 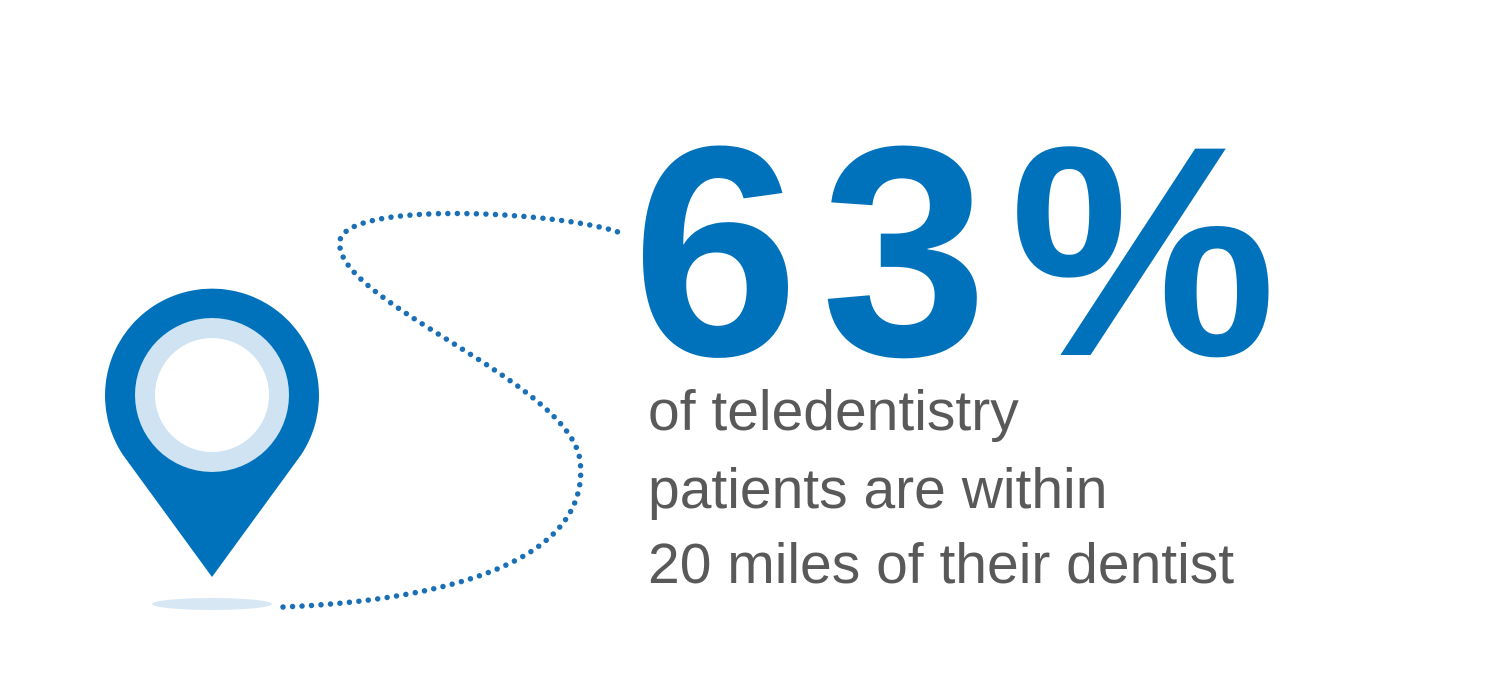 What do you see at coordinates (212, 395) in the screenshot?
I see `pin-center` at bounding box center [212, 395].